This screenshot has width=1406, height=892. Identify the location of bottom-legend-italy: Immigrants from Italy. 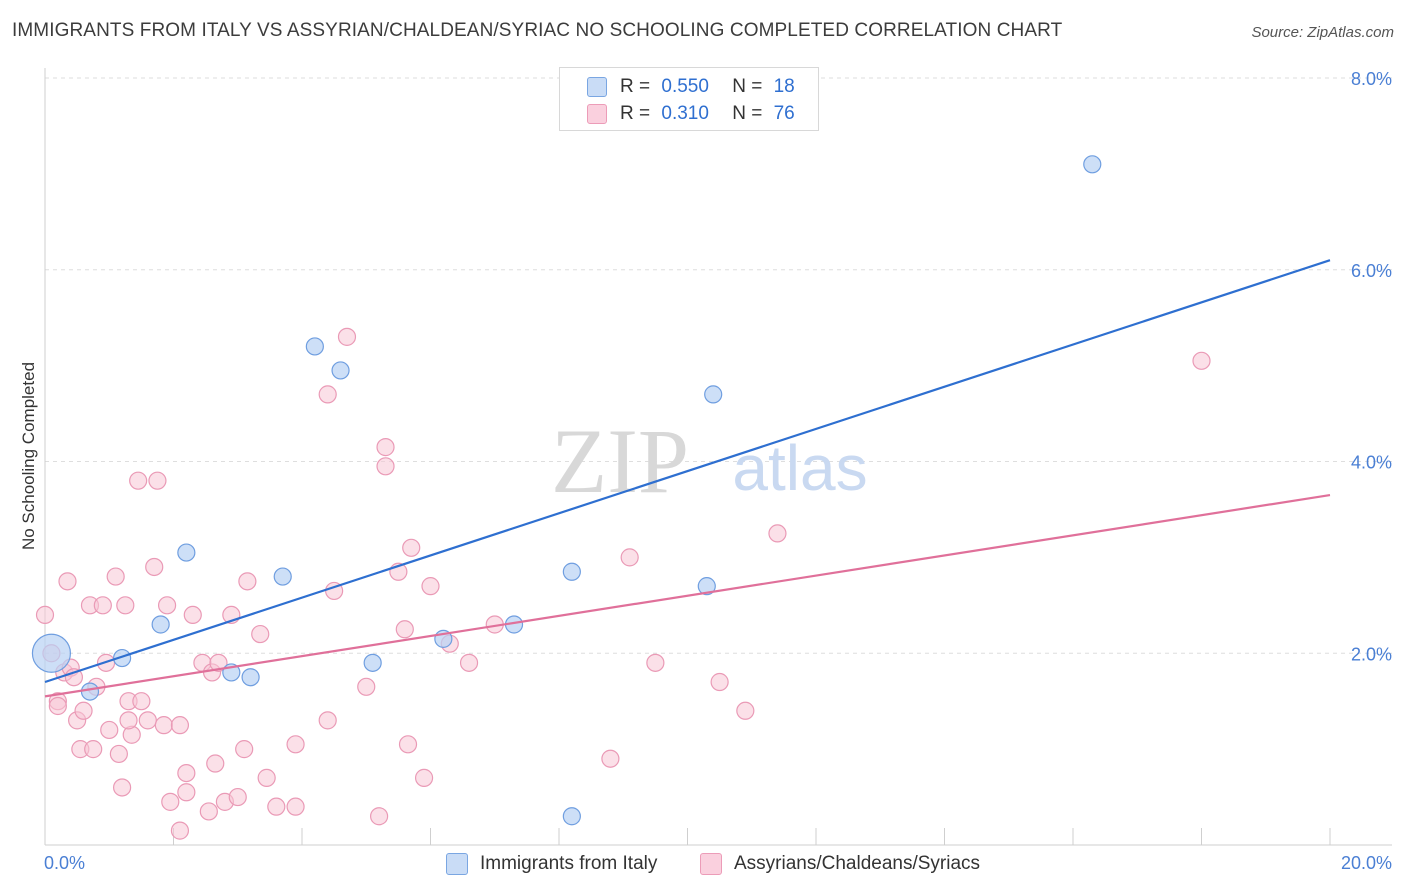
(551, 864).